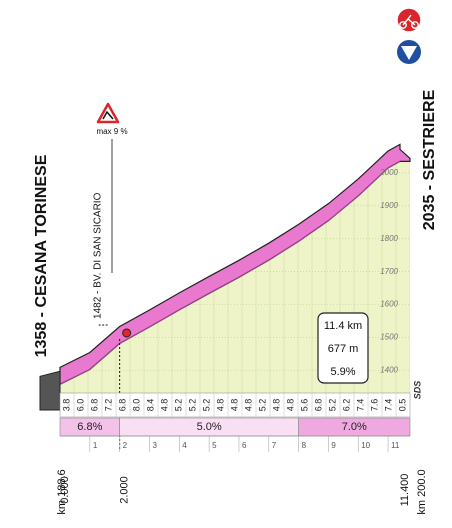 This screenshot has height=528, width=452. Describe the element at coordinates (125, 445) in the screenshot. I see `x-tick-label: 2` at that location.